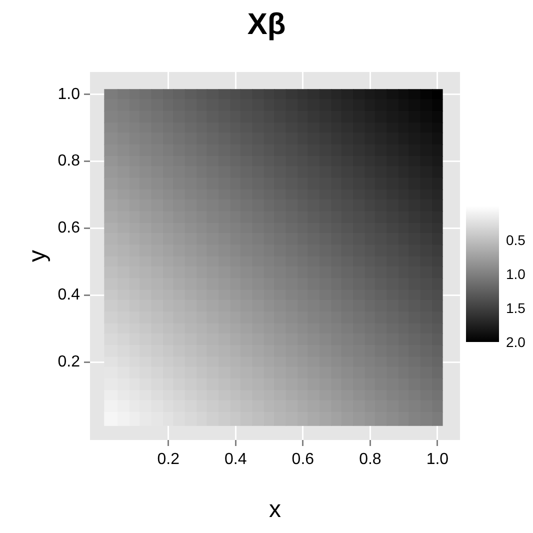 This screenshot has width=533, height=533. Describe the element at coordinates (370, 459) in the screenshot. I see `x-tick-label: 0.8` at that location.